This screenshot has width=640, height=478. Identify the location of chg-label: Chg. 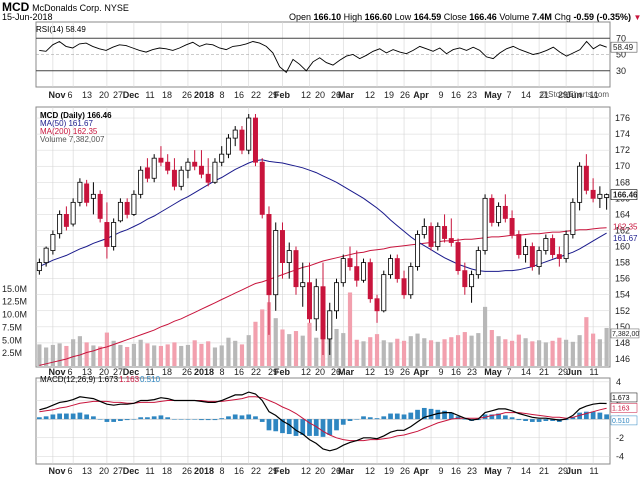
(562, 17).